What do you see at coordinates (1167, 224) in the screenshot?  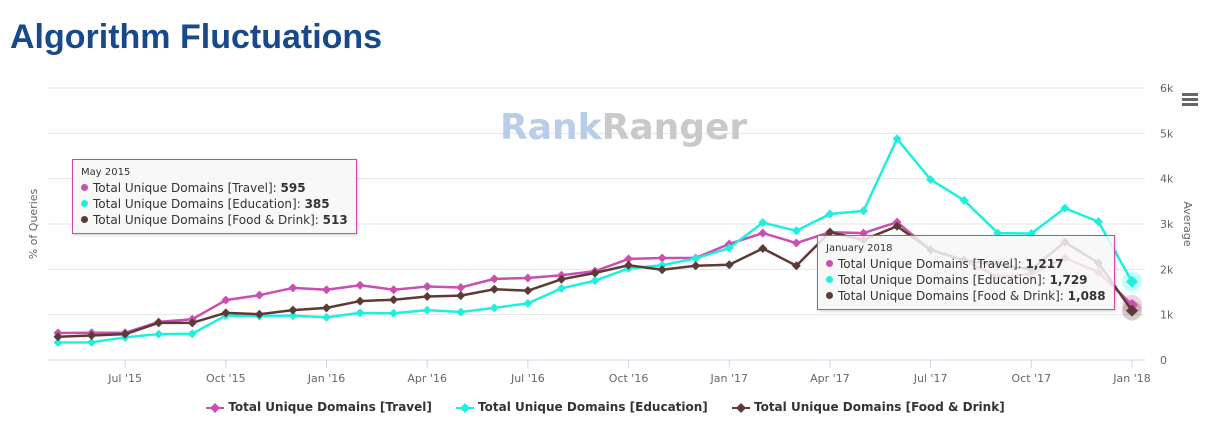 I see `y-tick-label: 3k` at bounding box center [1167, 224].